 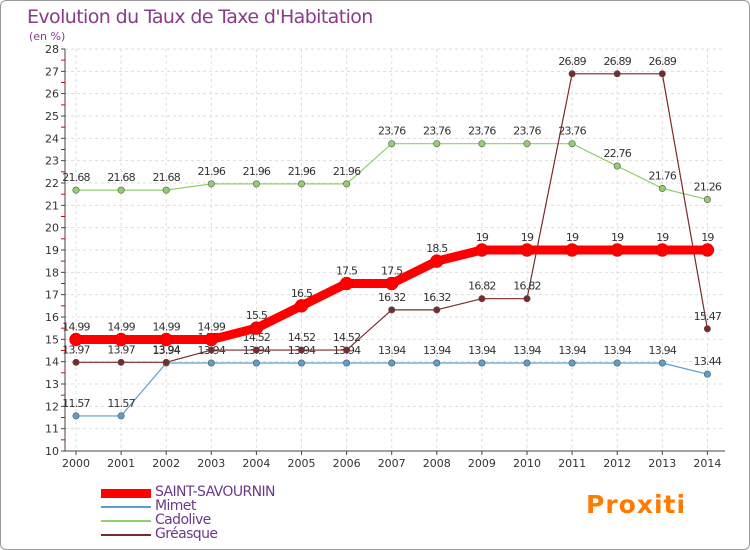 What do you see at coordinates (52, 116) in the screenshot?
I see `y-tick-label: 25` at bounding box center [52, 116].